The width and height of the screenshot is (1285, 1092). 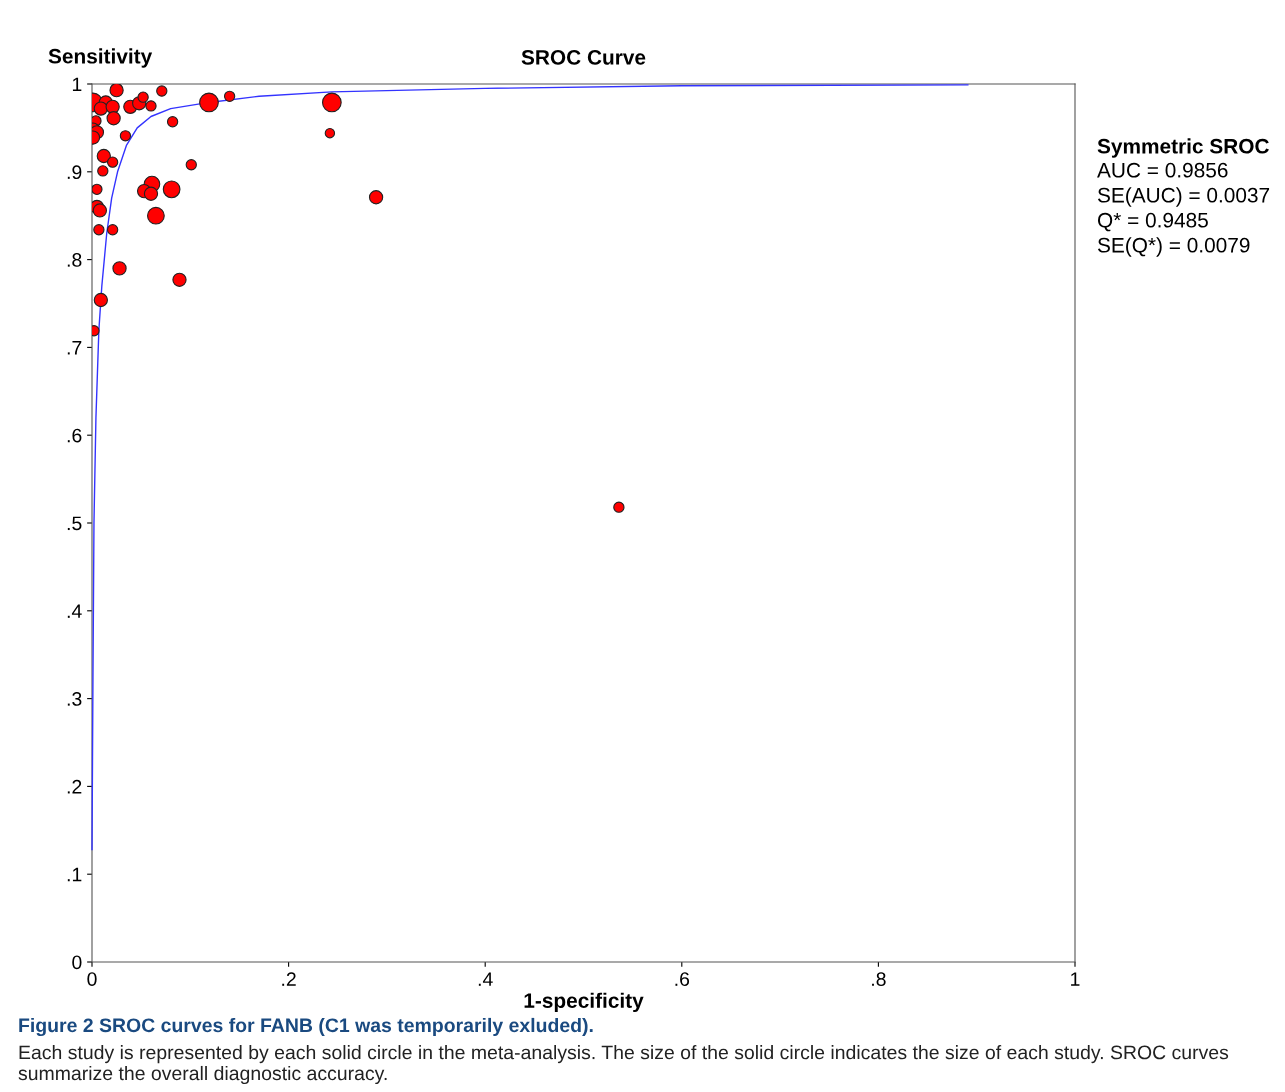 I want to click on x-tick-label: .2, so click(x=289, y=979).